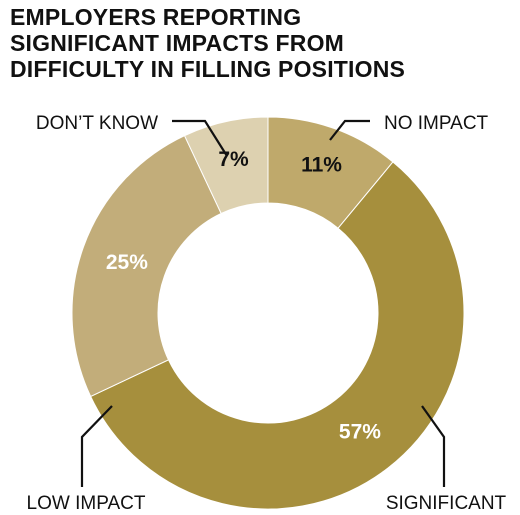 This screenshot has width=520, height=515. I want to click on slice-low-impact, so click(146, 266).